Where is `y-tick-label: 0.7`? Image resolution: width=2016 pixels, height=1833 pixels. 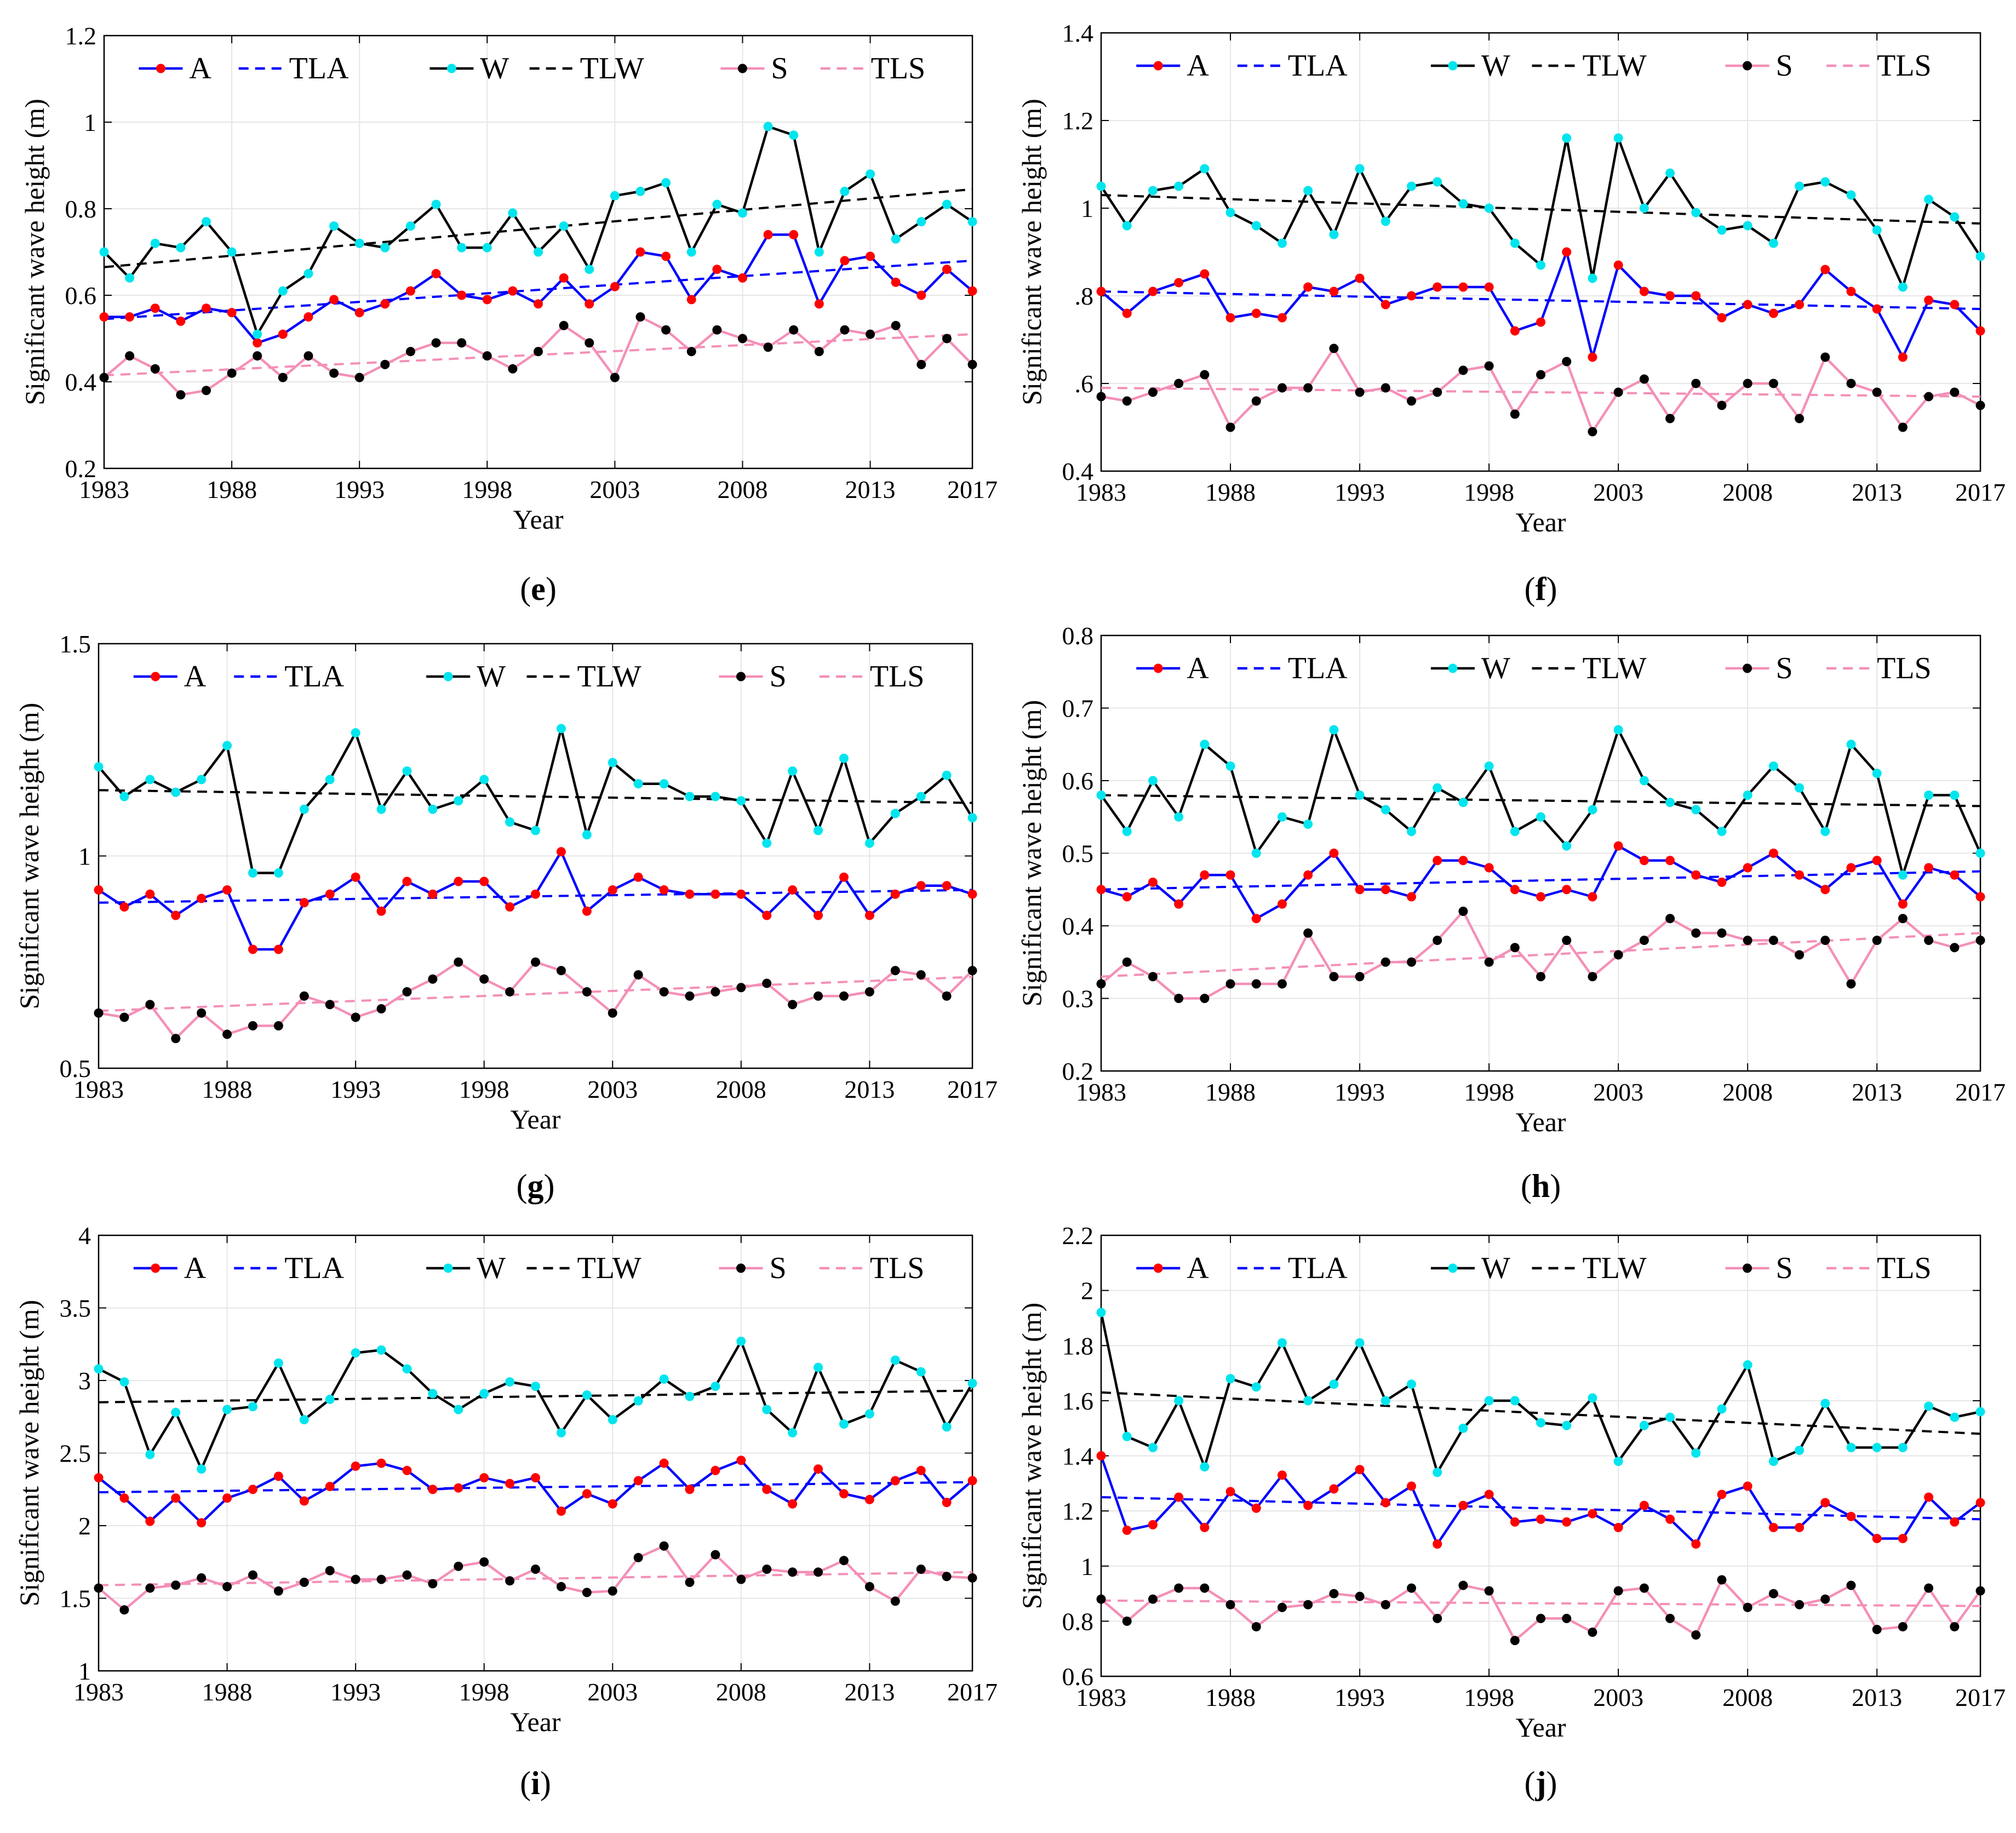
y-tick-label: 0.7 is located at coordinates (1078, 709).